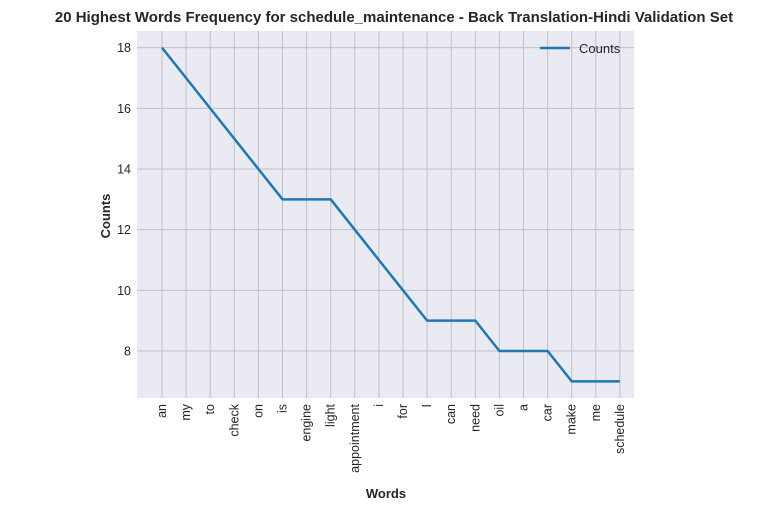 The height and width of the screenshot is (510, 773). Describe the element at coordinates (124, 170) in the screenshot. I see `y-tick-label: 14` at that location.